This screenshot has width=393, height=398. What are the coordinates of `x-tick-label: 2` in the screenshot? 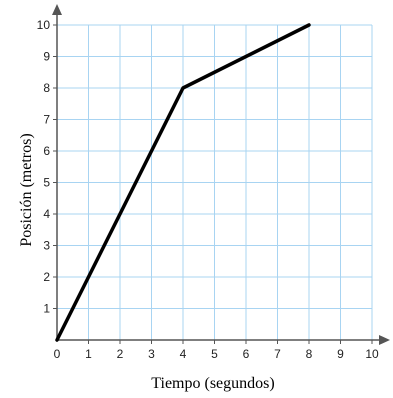 It's located at (120, 354).